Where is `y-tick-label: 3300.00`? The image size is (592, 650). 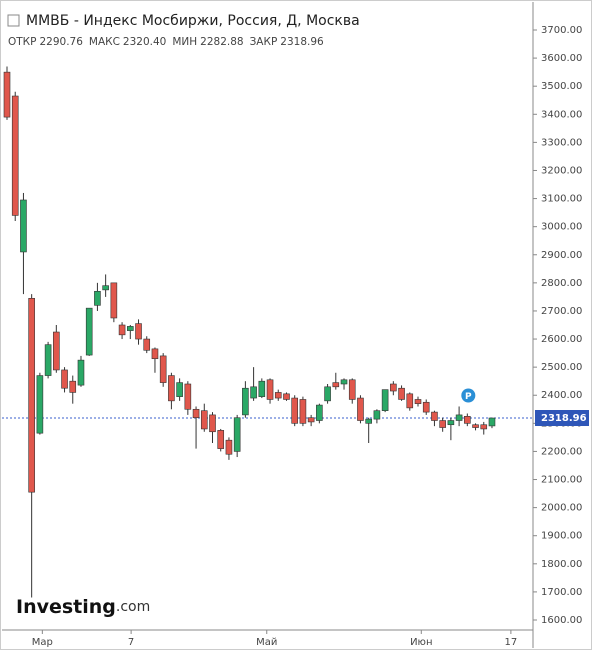 y-tick-label: 3300.00 is located at coordinates (561, 142).